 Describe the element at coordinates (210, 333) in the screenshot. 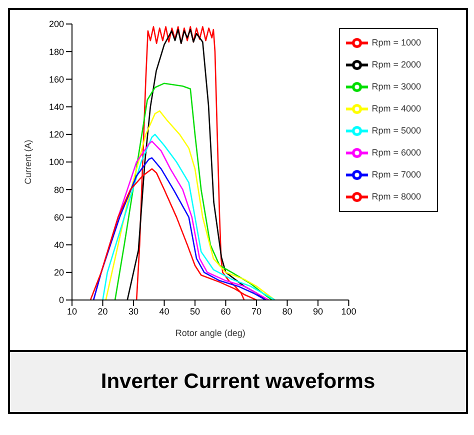

I see `x-axis-title: Rotor angle (deg)` at that location.